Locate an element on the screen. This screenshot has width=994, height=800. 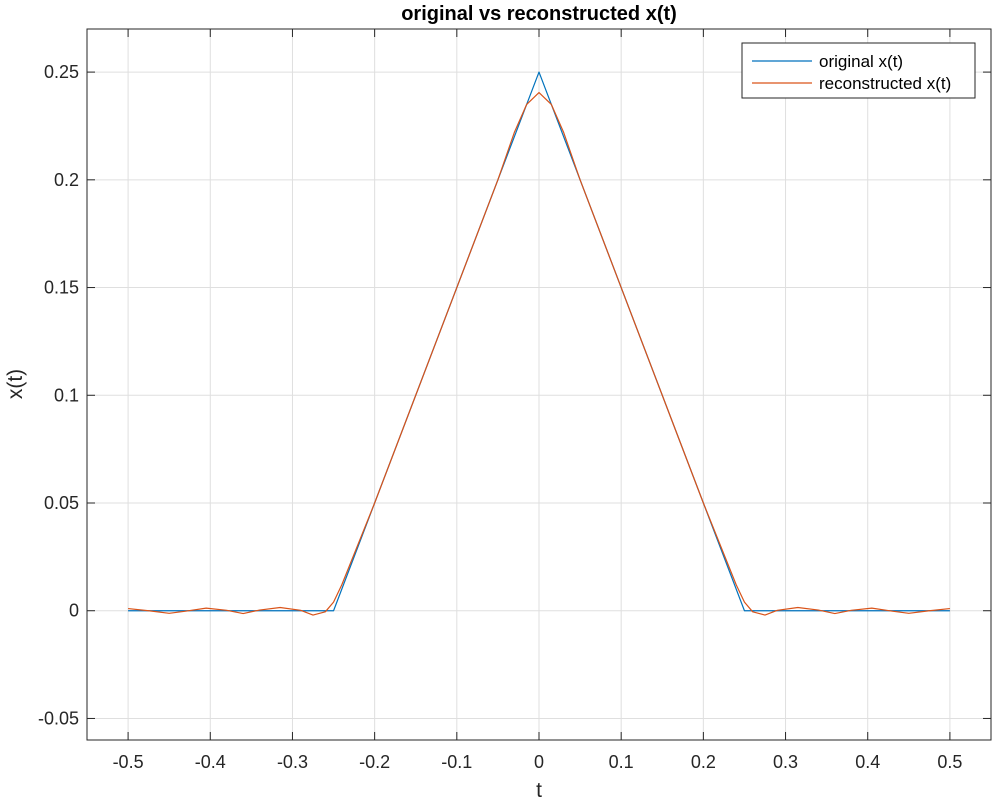
x-tick-label: 0.4 is located at coordinates (867, 762).